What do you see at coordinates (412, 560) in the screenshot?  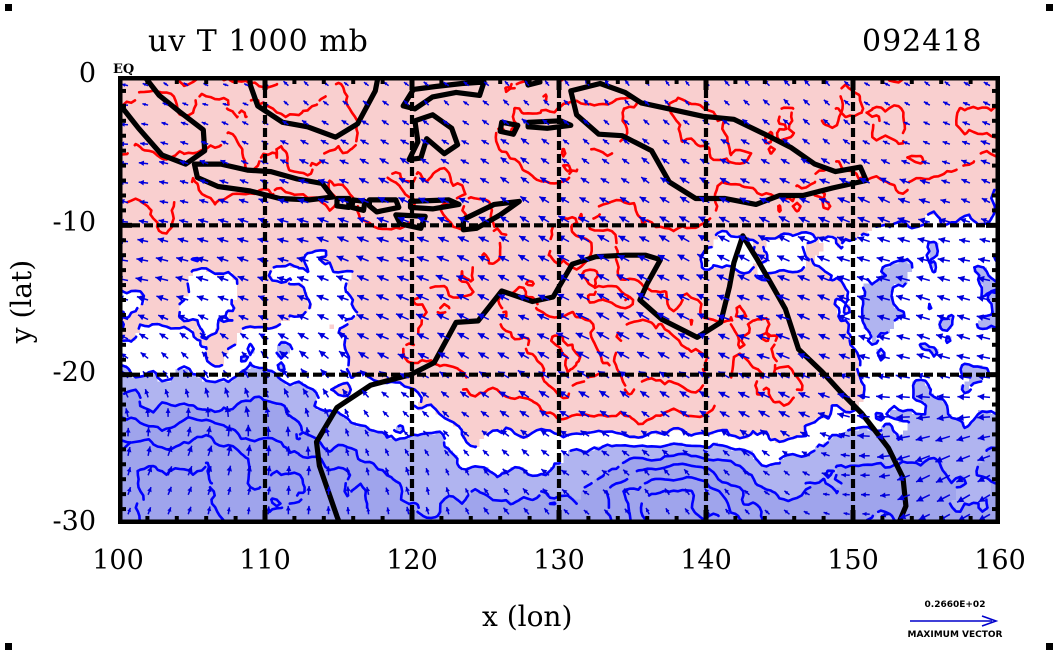 I see `x-tick-label: 120` at bounding box center [412, 560].